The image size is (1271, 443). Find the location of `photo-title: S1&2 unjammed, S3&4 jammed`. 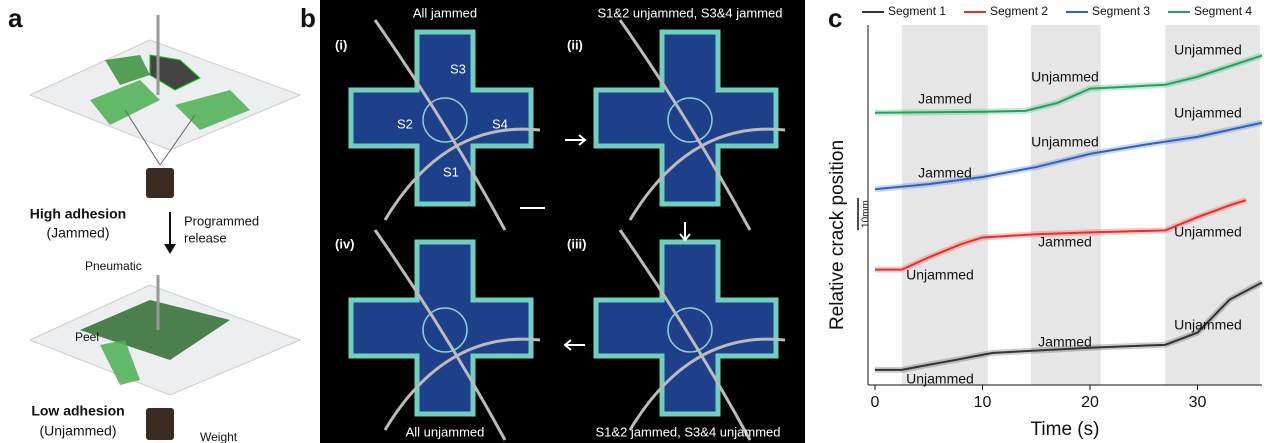

photo-title: S1&2 unjammed, S3&4 jammed is located at coordinates (690, 12).